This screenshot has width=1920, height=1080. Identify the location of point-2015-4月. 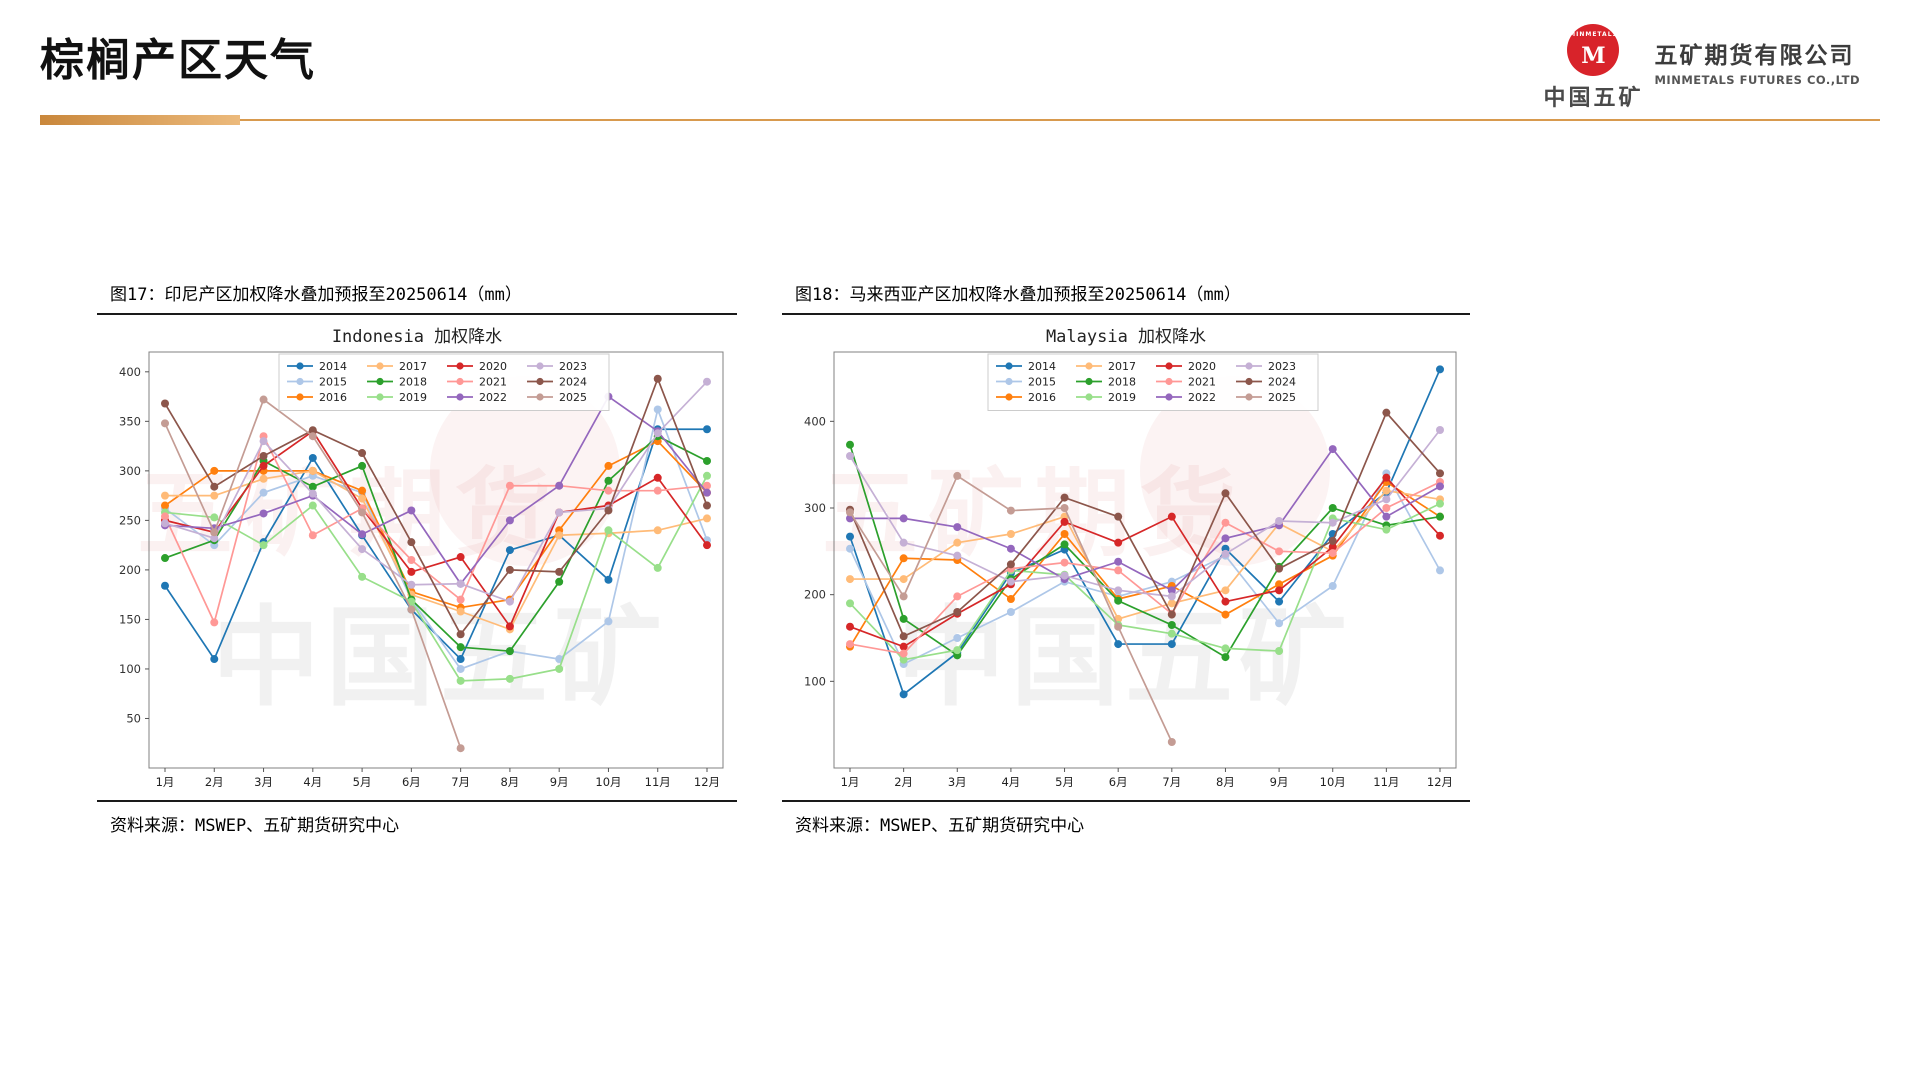
(1010, 612).